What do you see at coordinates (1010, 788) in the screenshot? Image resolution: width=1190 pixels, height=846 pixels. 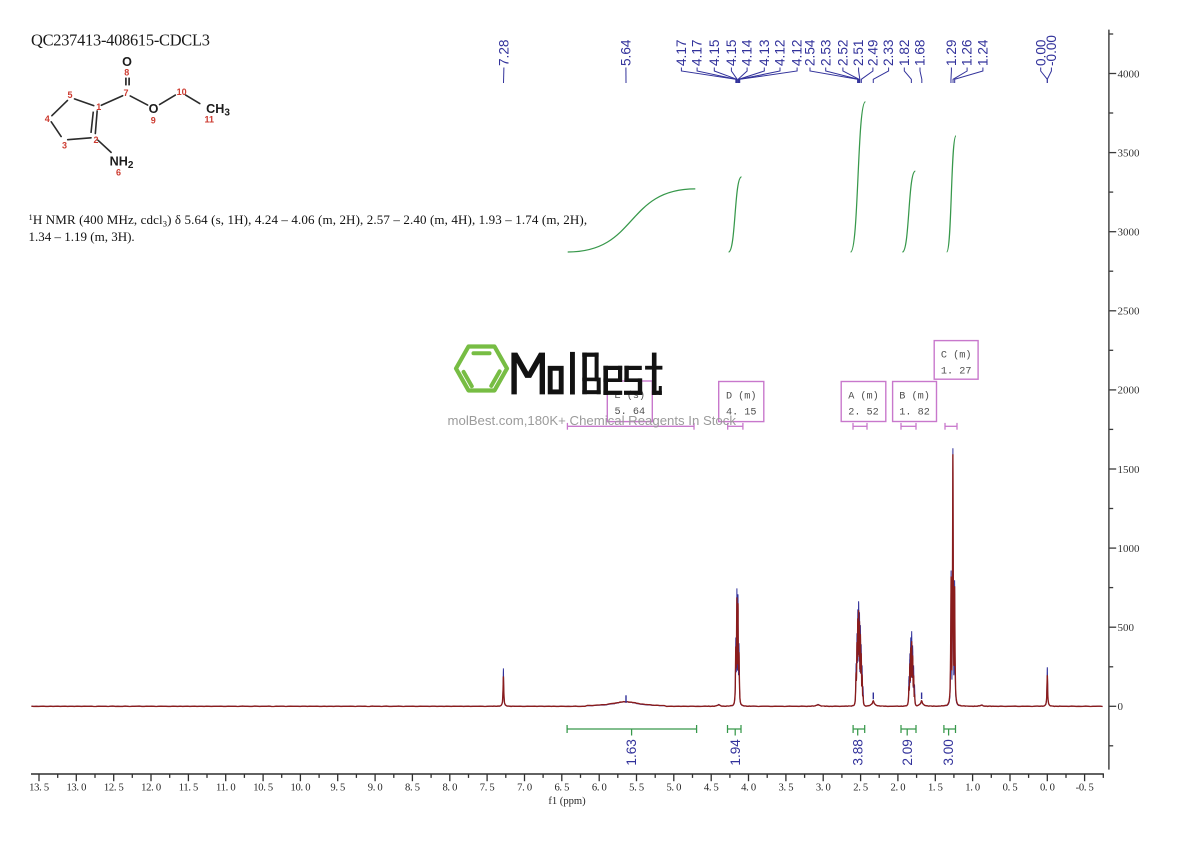 I see `svg-text: 0. 5` at bounding box center [1010, 788].